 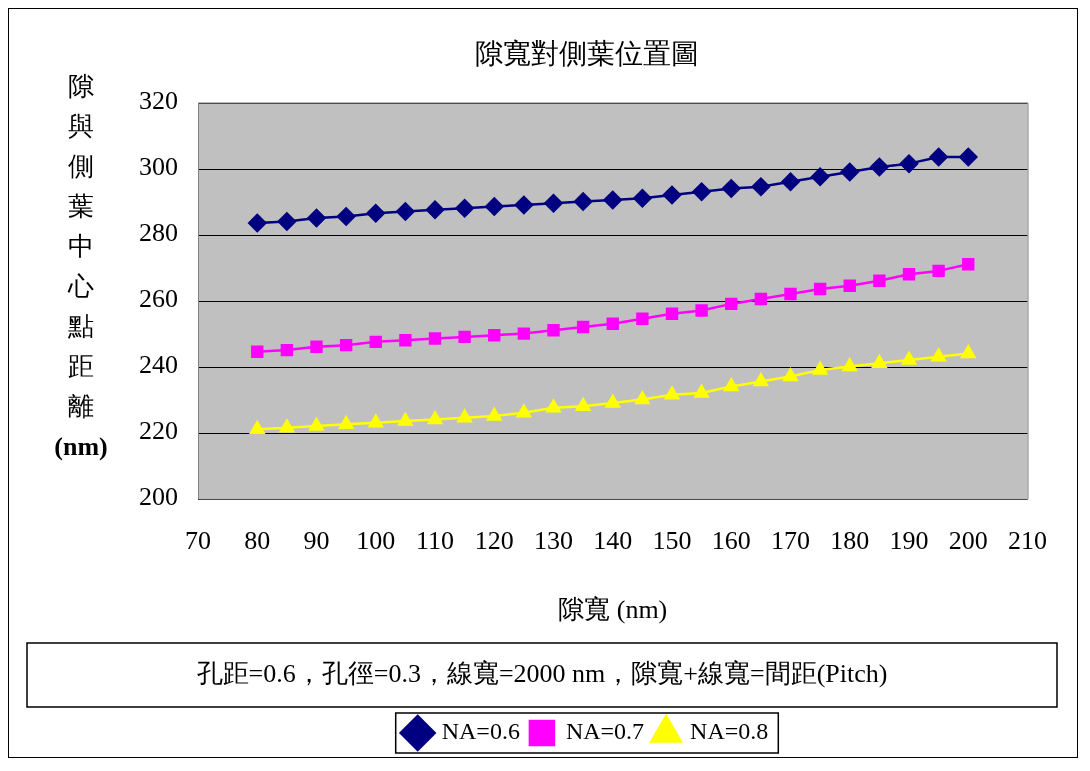 What do you see at coordinates (587, 54) in the screenshot?
I see `chart-title: 隙寬對側葉位置圖` at bounding box center [587, 54].